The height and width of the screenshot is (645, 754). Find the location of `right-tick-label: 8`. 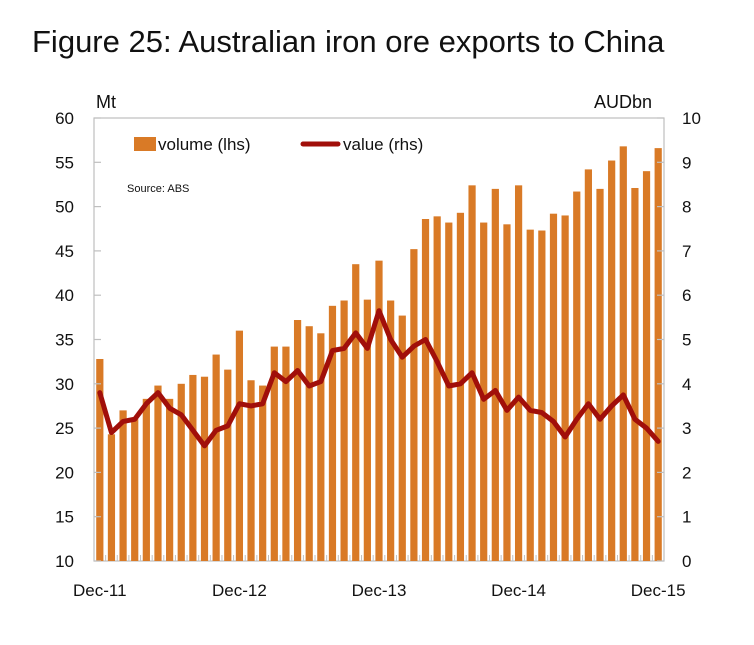

right-tick-label: 8 is located at coordinates (686, 207).